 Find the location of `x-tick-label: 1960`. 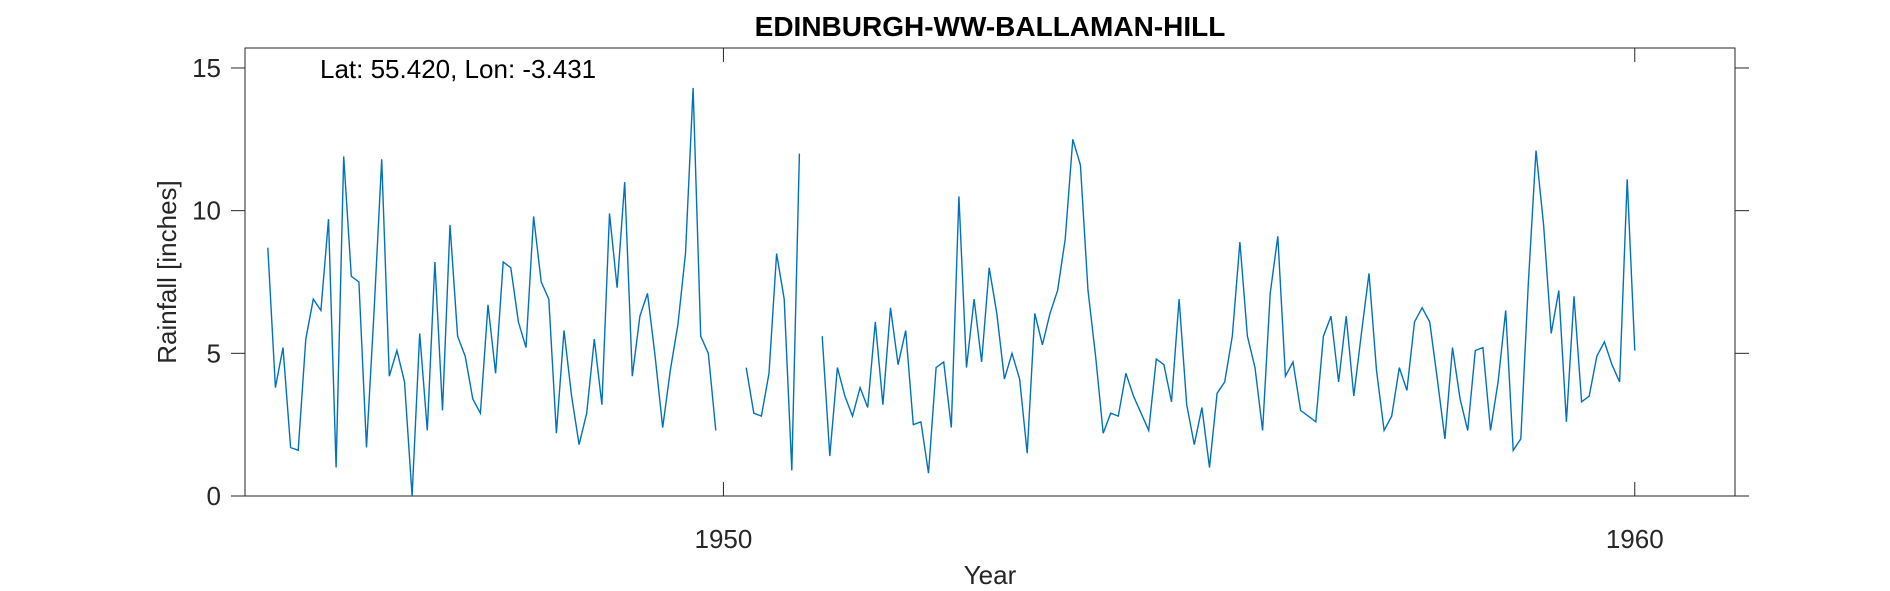

x-tick-label: 1960 is located at coordinates (1635, 539).